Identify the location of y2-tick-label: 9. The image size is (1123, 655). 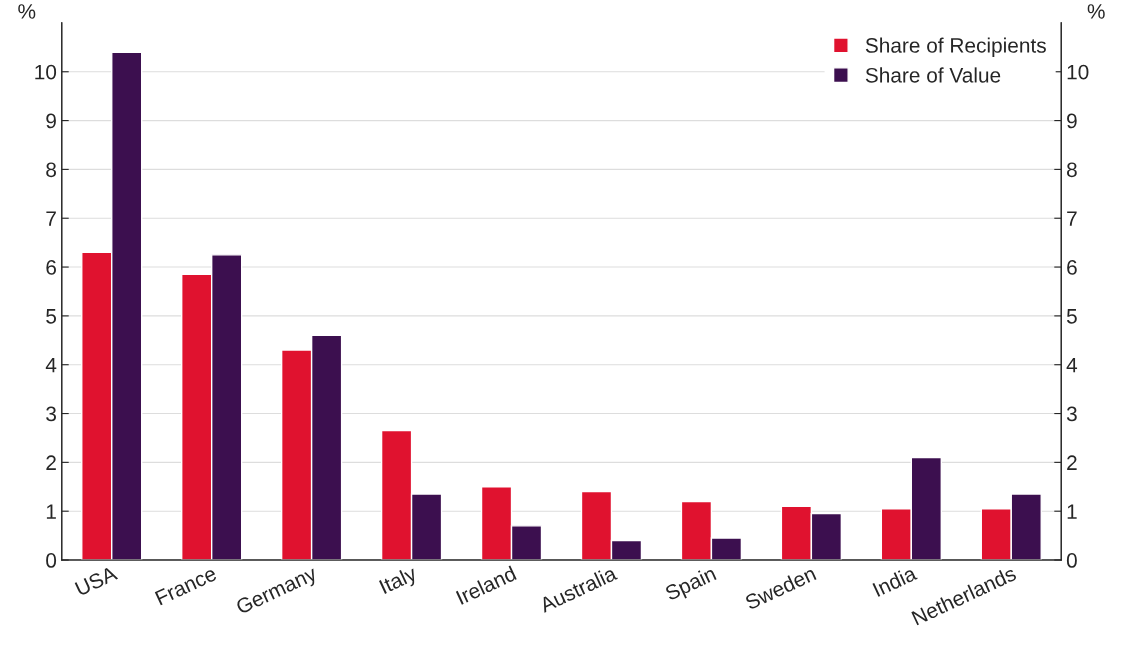
(1072, 121).